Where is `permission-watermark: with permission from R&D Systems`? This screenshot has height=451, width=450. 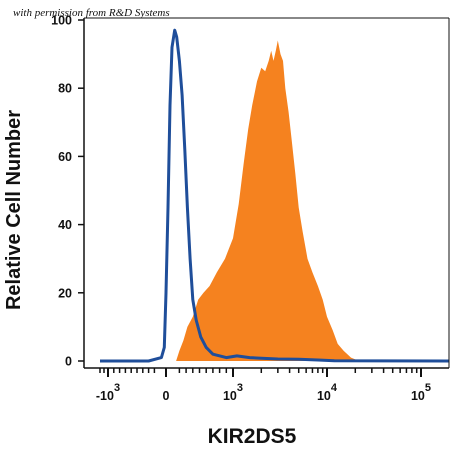
permission-watermark: with permission from R&D Systems is located at coordinates (91, 13).